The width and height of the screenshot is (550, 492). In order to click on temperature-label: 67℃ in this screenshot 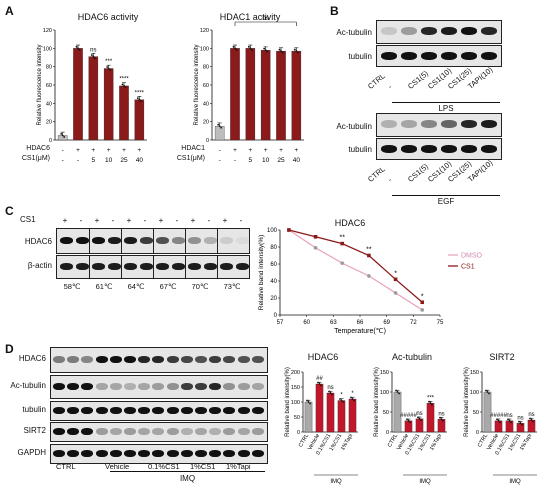, I will do `click(168, 286)`.